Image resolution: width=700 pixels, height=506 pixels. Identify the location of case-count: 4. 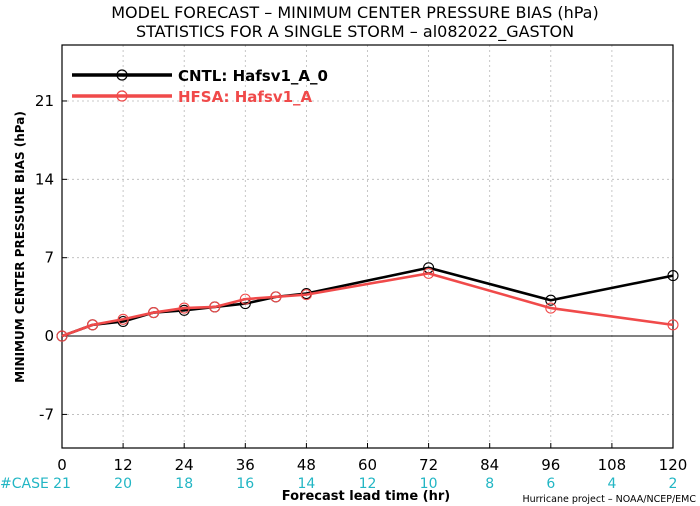
(611, 484).